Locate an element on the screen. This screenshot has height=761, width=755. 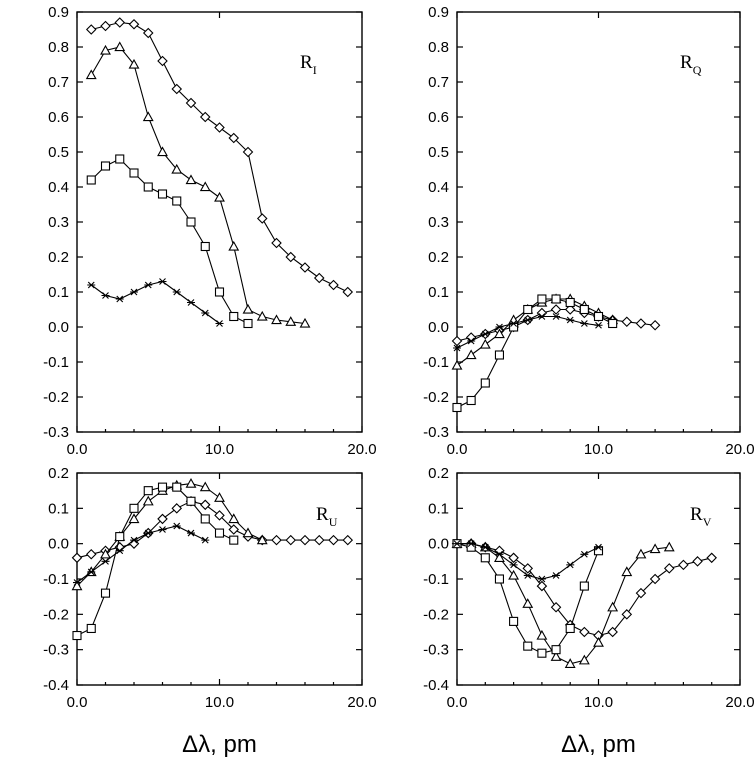
series-triangle is located at coordinates (198, 184).